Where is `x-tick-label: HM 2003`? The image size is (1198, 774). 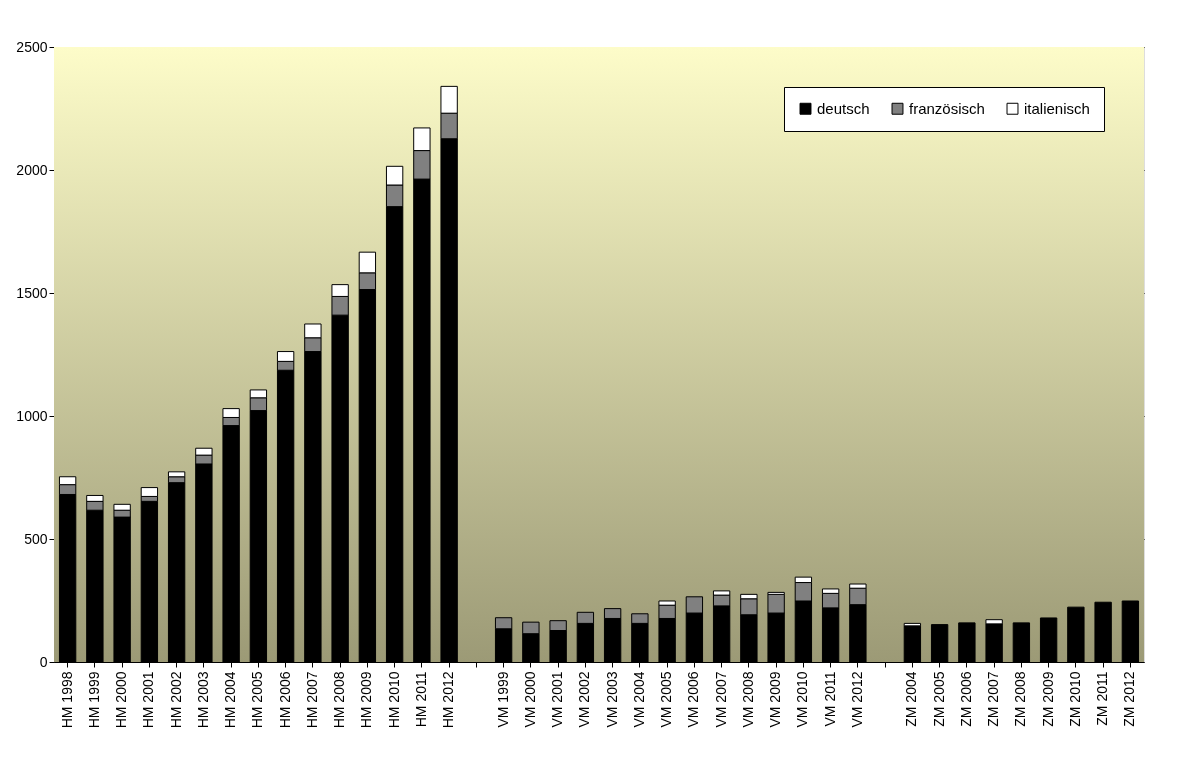
x-tick-label: HM 2003 is located at coordinates (202, 700).